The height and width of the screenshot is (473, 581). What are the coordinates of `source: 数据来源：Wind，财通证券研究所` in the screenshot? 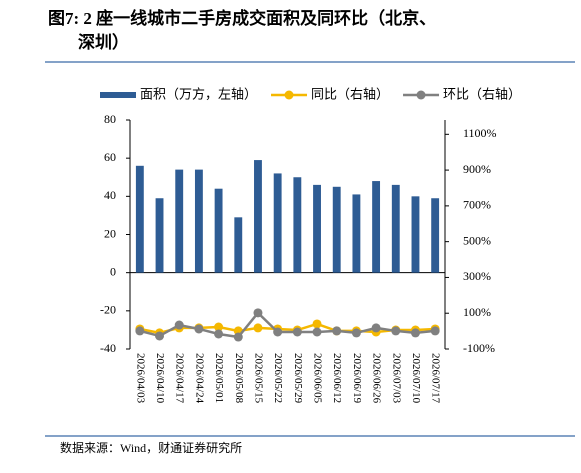 It's located at (151, 447).